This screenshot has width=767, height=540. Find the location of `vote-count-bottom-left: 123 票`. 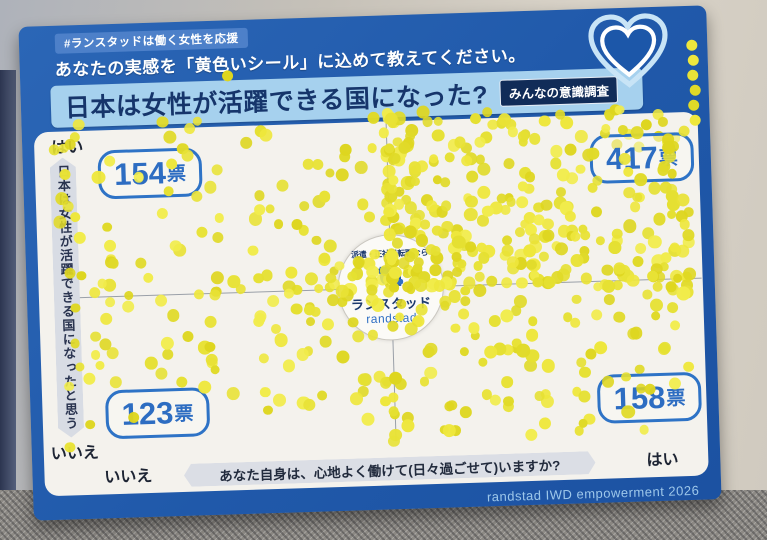

vote-count-bottom-left: 123 票 is located at coordinates (157, 413).